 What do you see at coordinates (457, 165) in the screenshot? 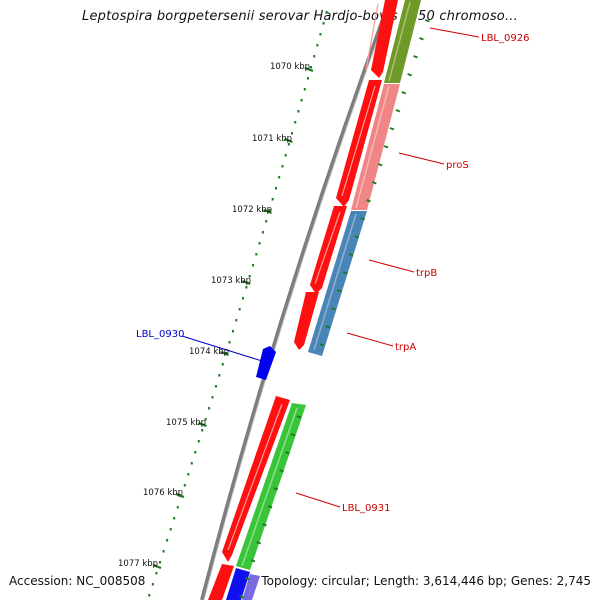
I see `gene-label-pros: proS` at bounding box center [457, 165].